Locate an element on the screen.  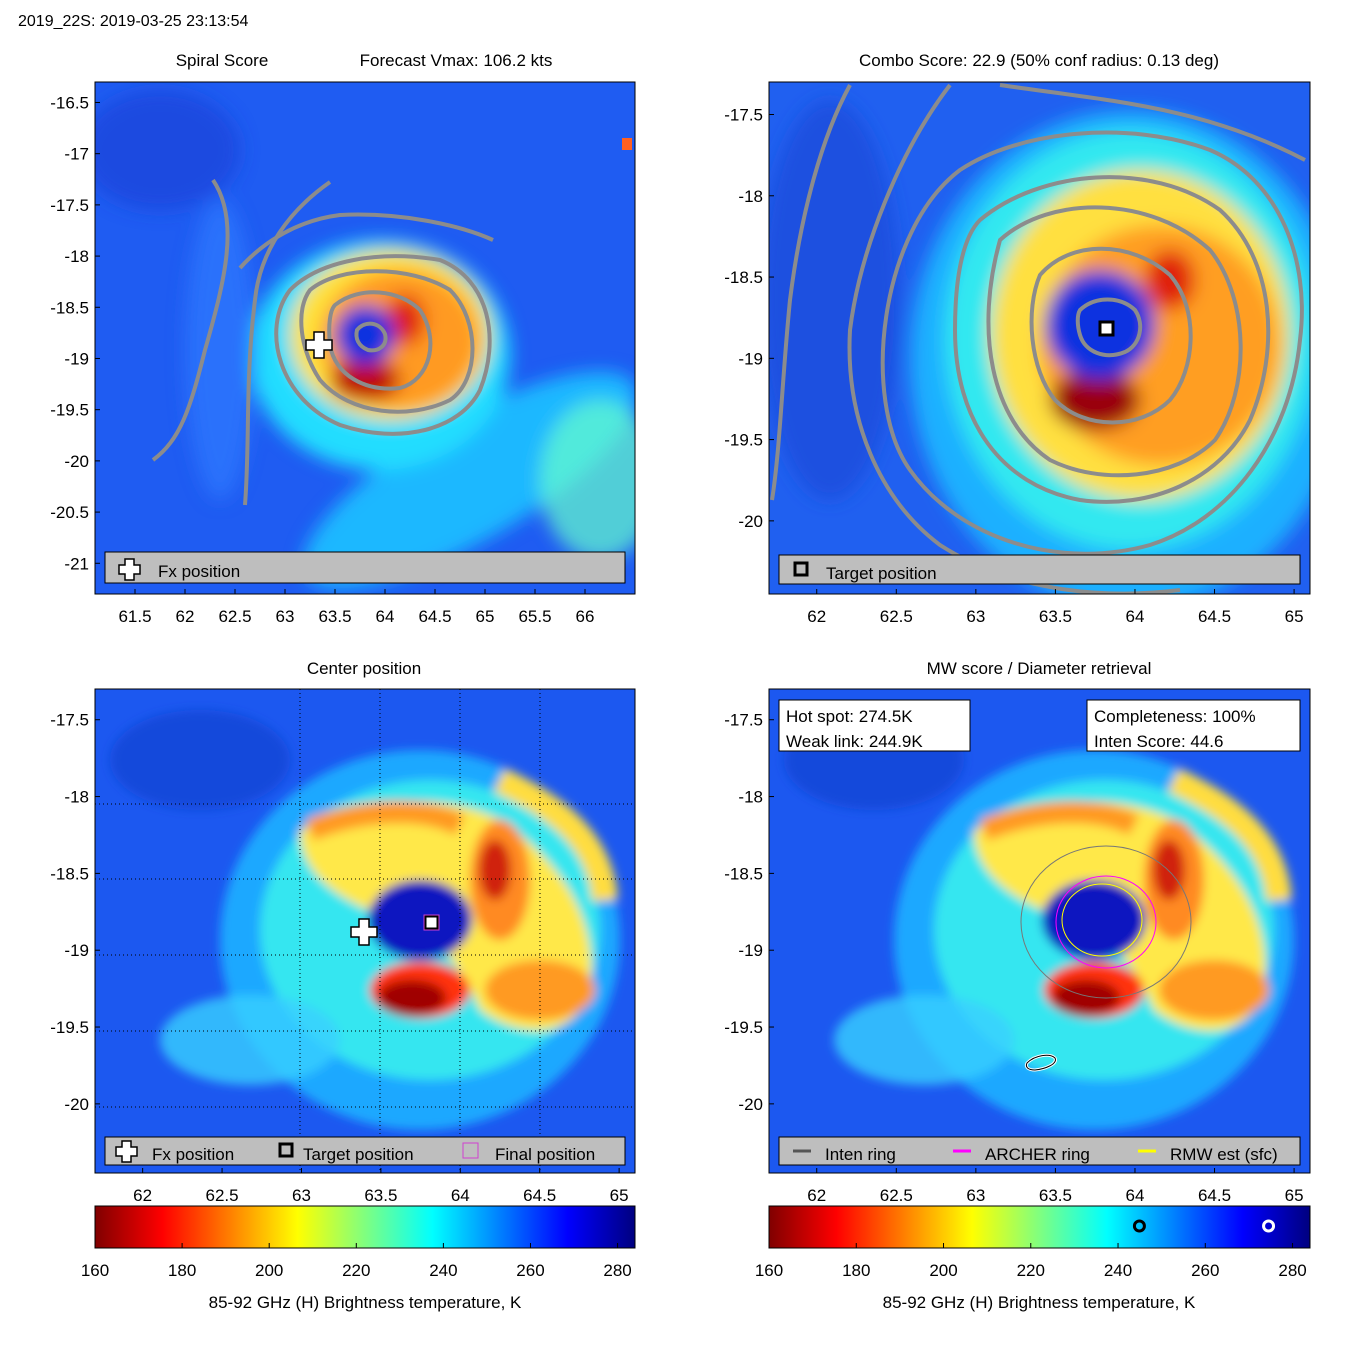
panel4-title: MW score / Diameter retrieval is located at coordinates (1039, 668).